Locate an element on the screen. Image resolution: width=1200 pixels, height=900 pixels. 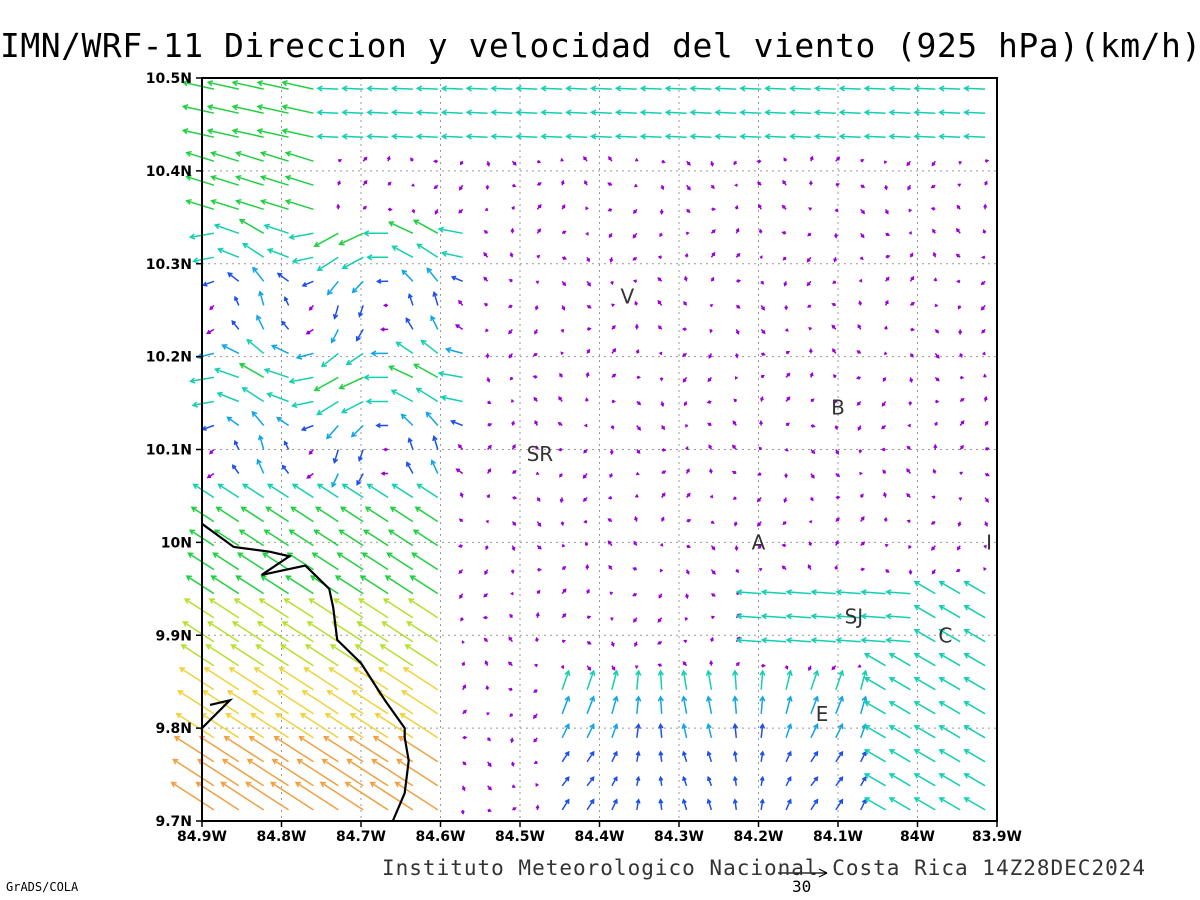
y-tick-label: 10.3N is located at coordinates (169, 265).